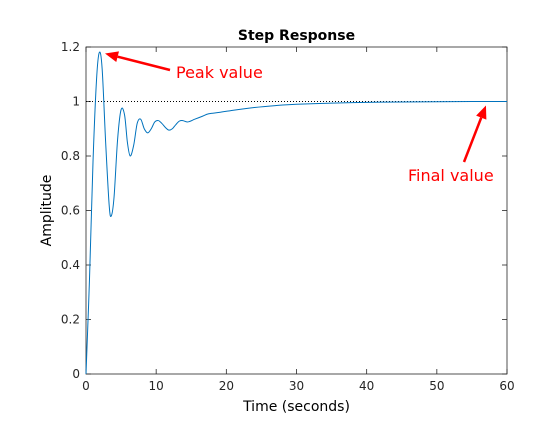 This screenshot has width=560, height=425. Describe the element at coordinates (70, 211) in the screenshot. I see `y-tick-label: 0.6` at that location.